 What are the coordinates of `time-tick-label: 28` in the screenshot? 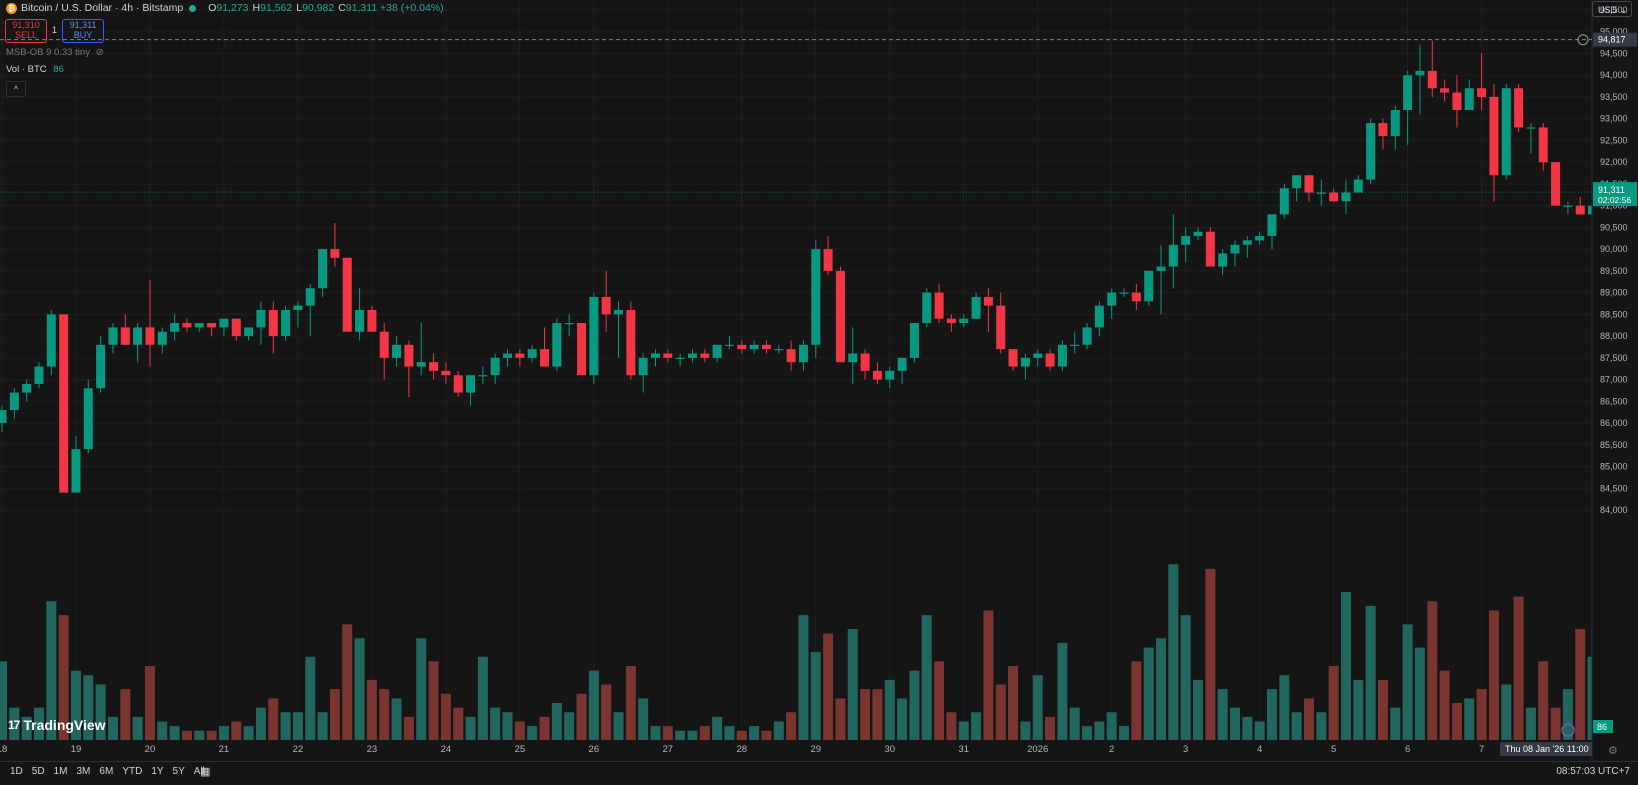 It's located at (742, 749).